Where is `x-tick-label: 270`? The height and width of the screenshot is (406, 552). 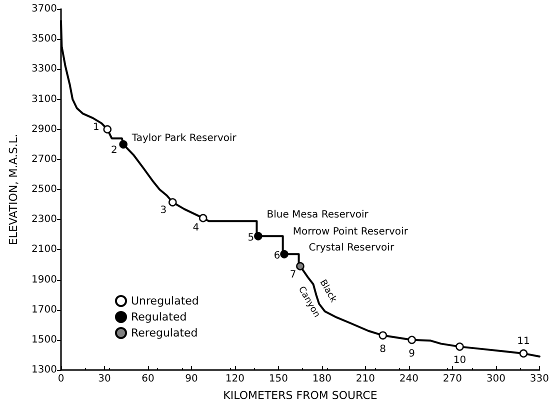
x-tick-label: 270 is located at coordinates (452, 379).